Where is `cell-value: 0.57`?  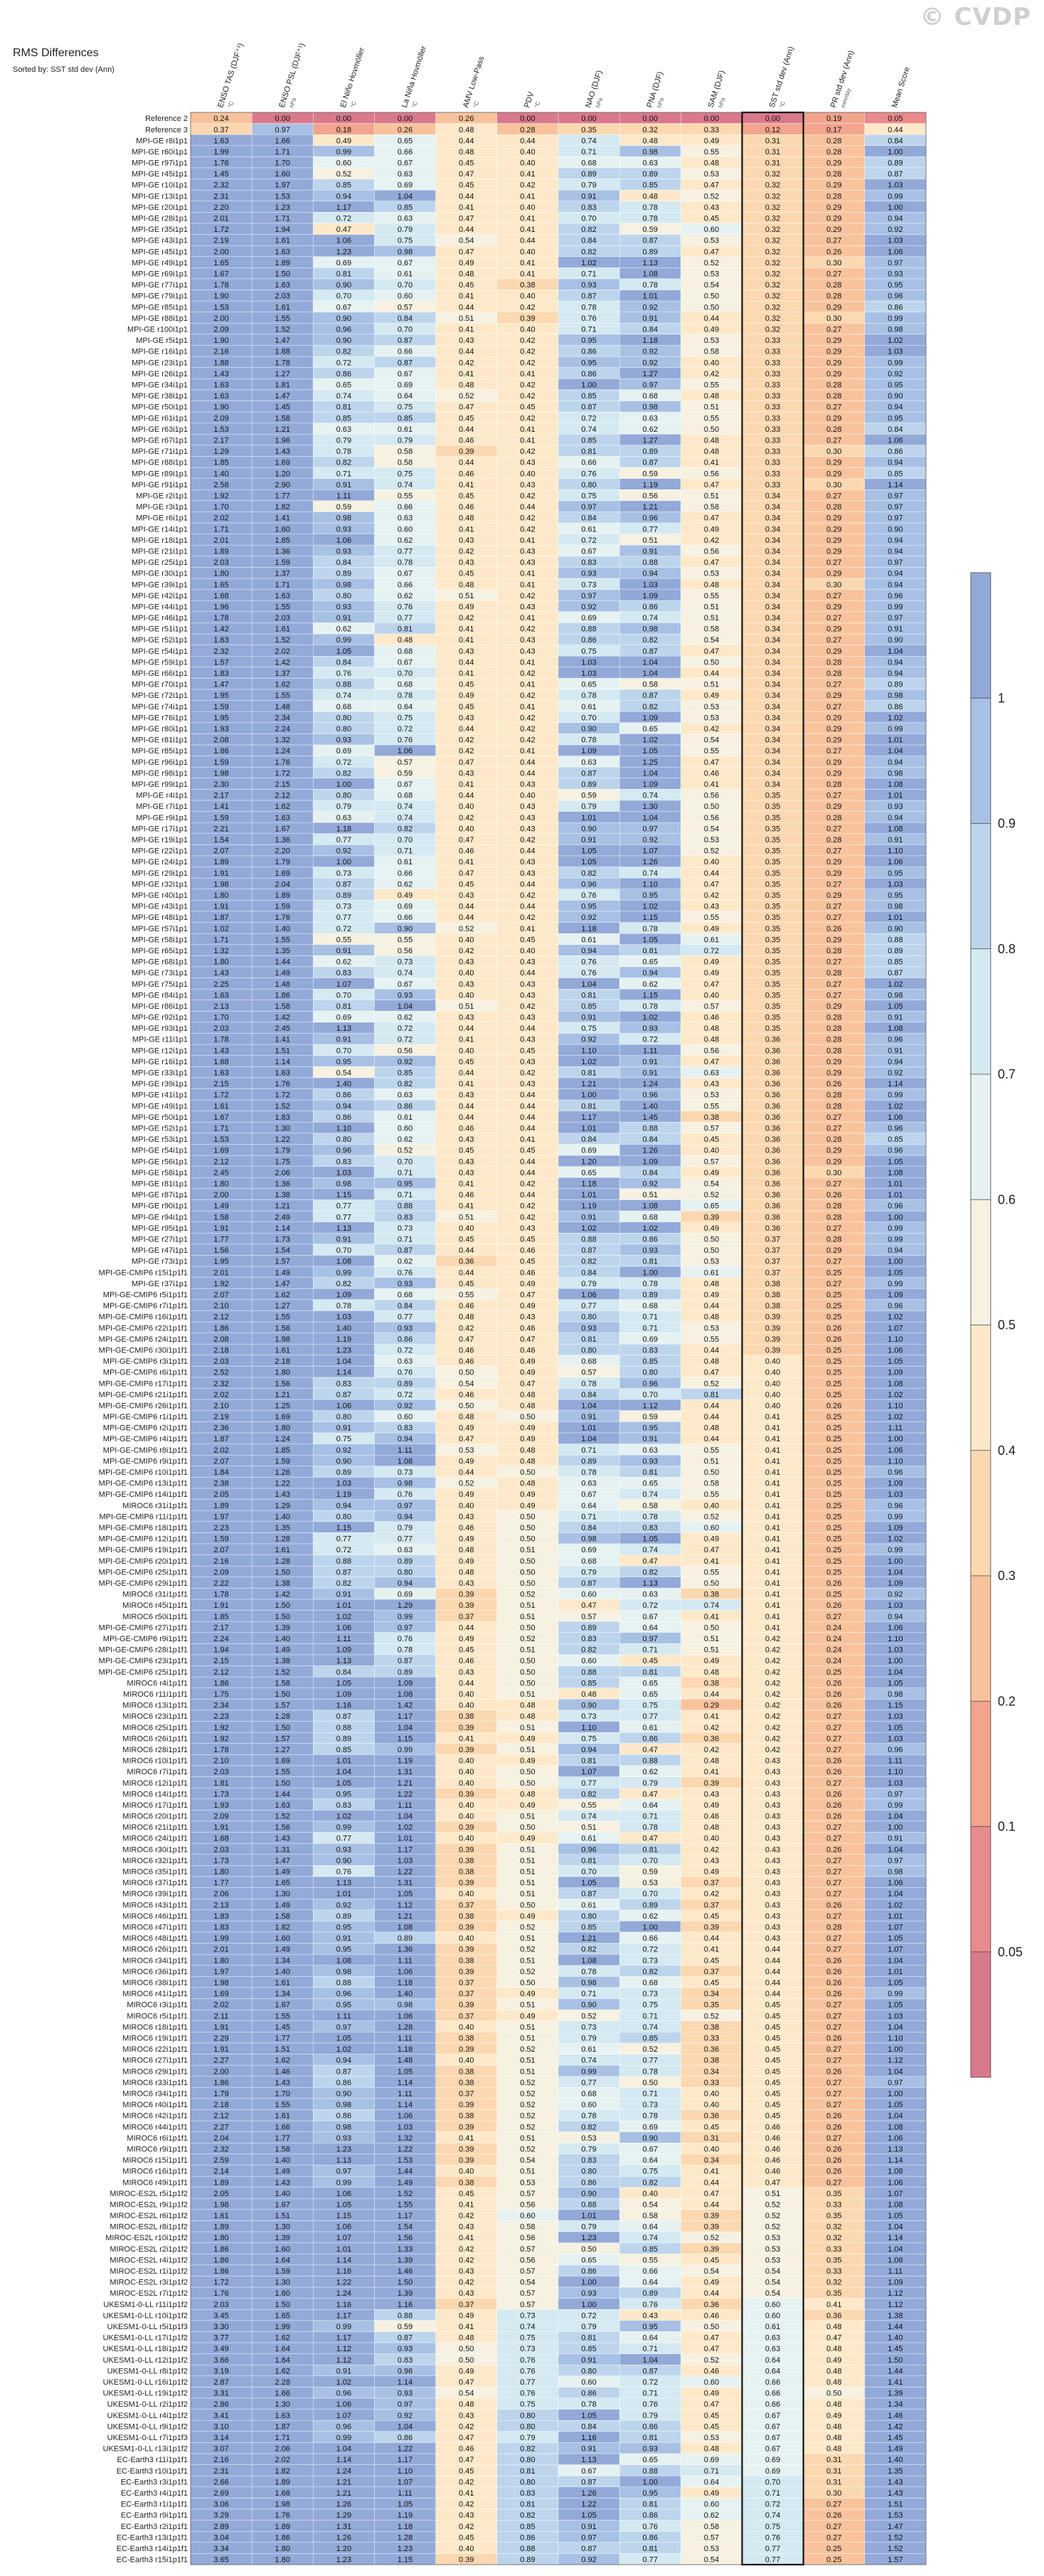 cell-value: 0.57 is located at coordinates (711, 1161).